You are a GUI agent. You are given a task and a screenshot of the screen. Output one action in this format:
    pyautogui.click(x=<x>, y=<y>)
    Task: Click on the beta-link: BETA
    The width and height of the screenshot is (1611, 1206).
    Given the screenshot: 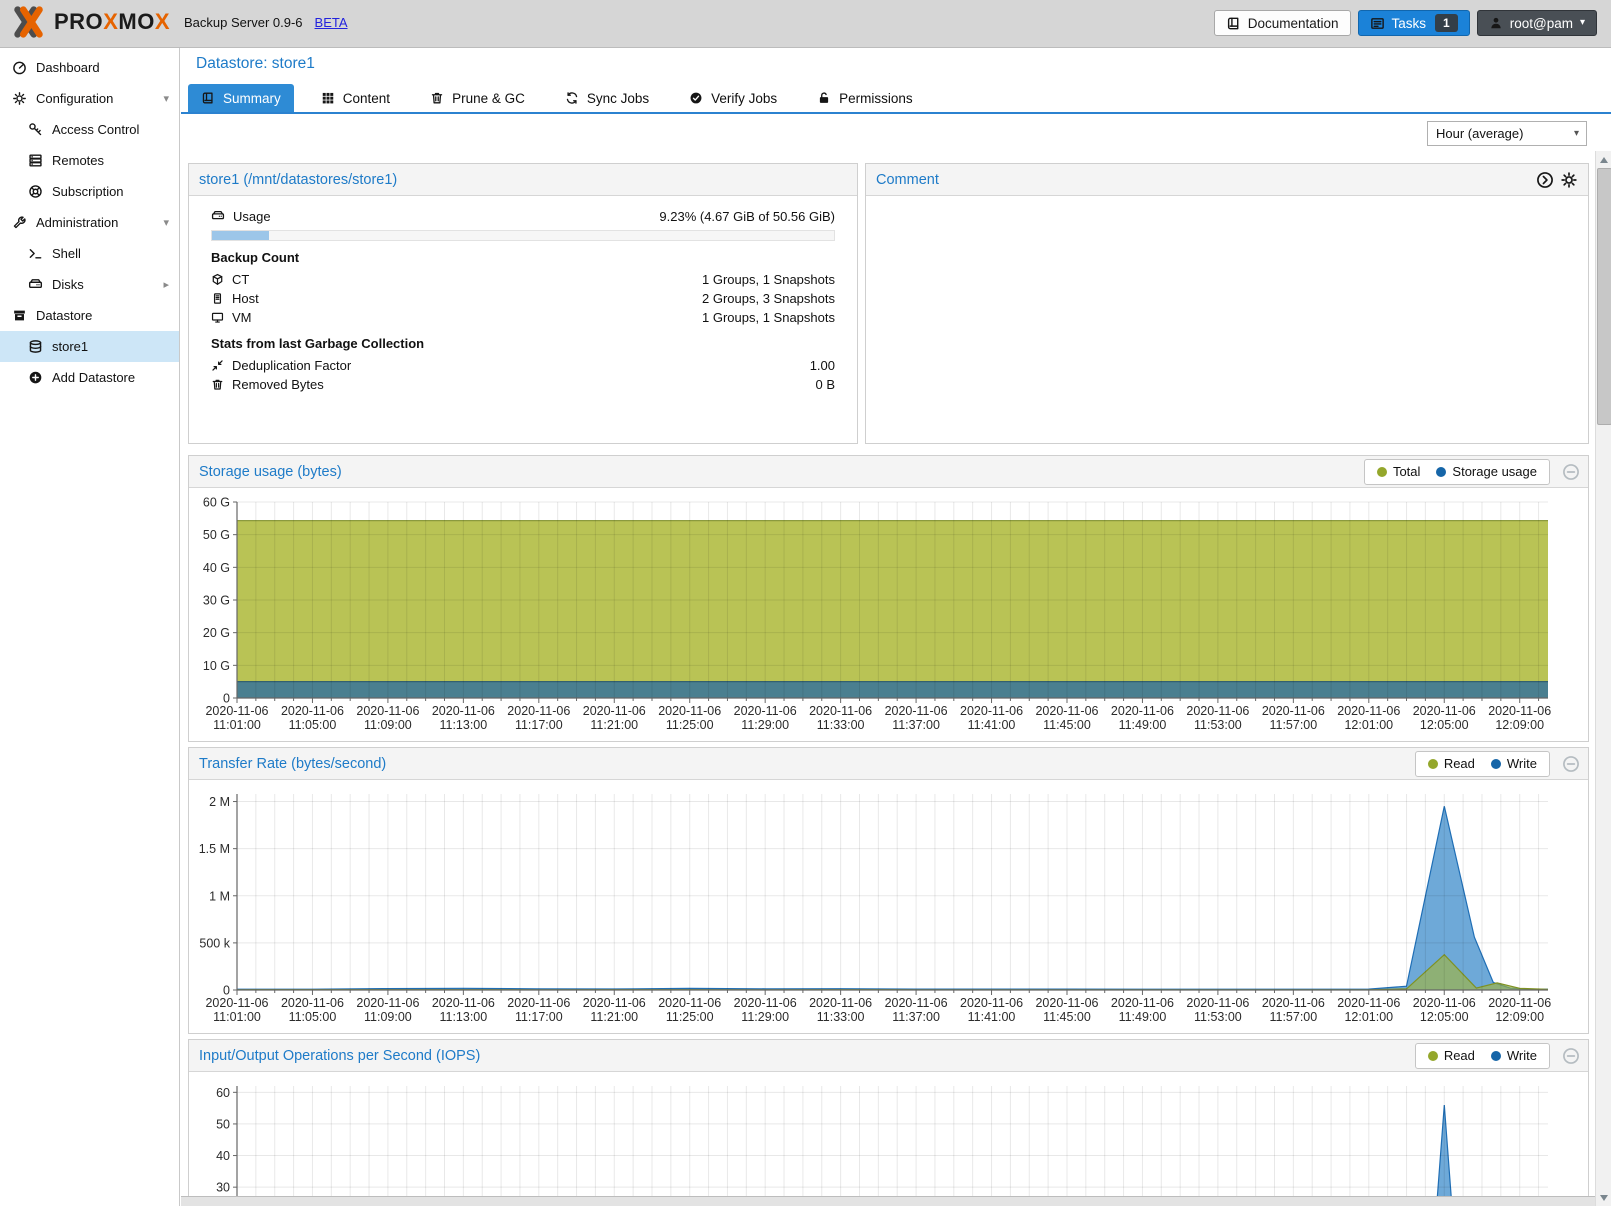 What is the action you would take?
    pyautogui.click(x=331, y=22)
    